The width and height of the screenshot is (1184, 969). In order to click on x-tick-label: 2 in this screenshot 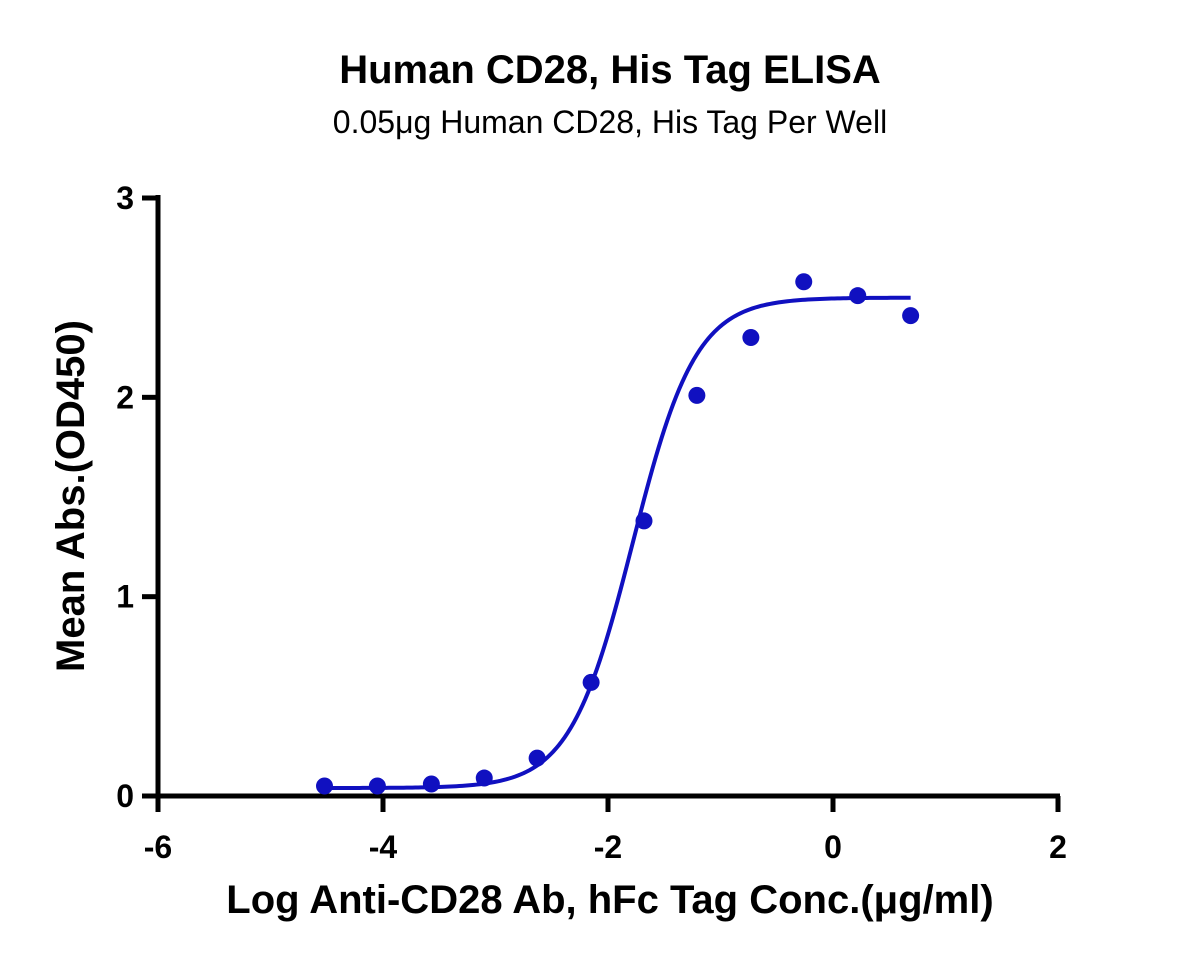, I will do `click(1058, 847)`.